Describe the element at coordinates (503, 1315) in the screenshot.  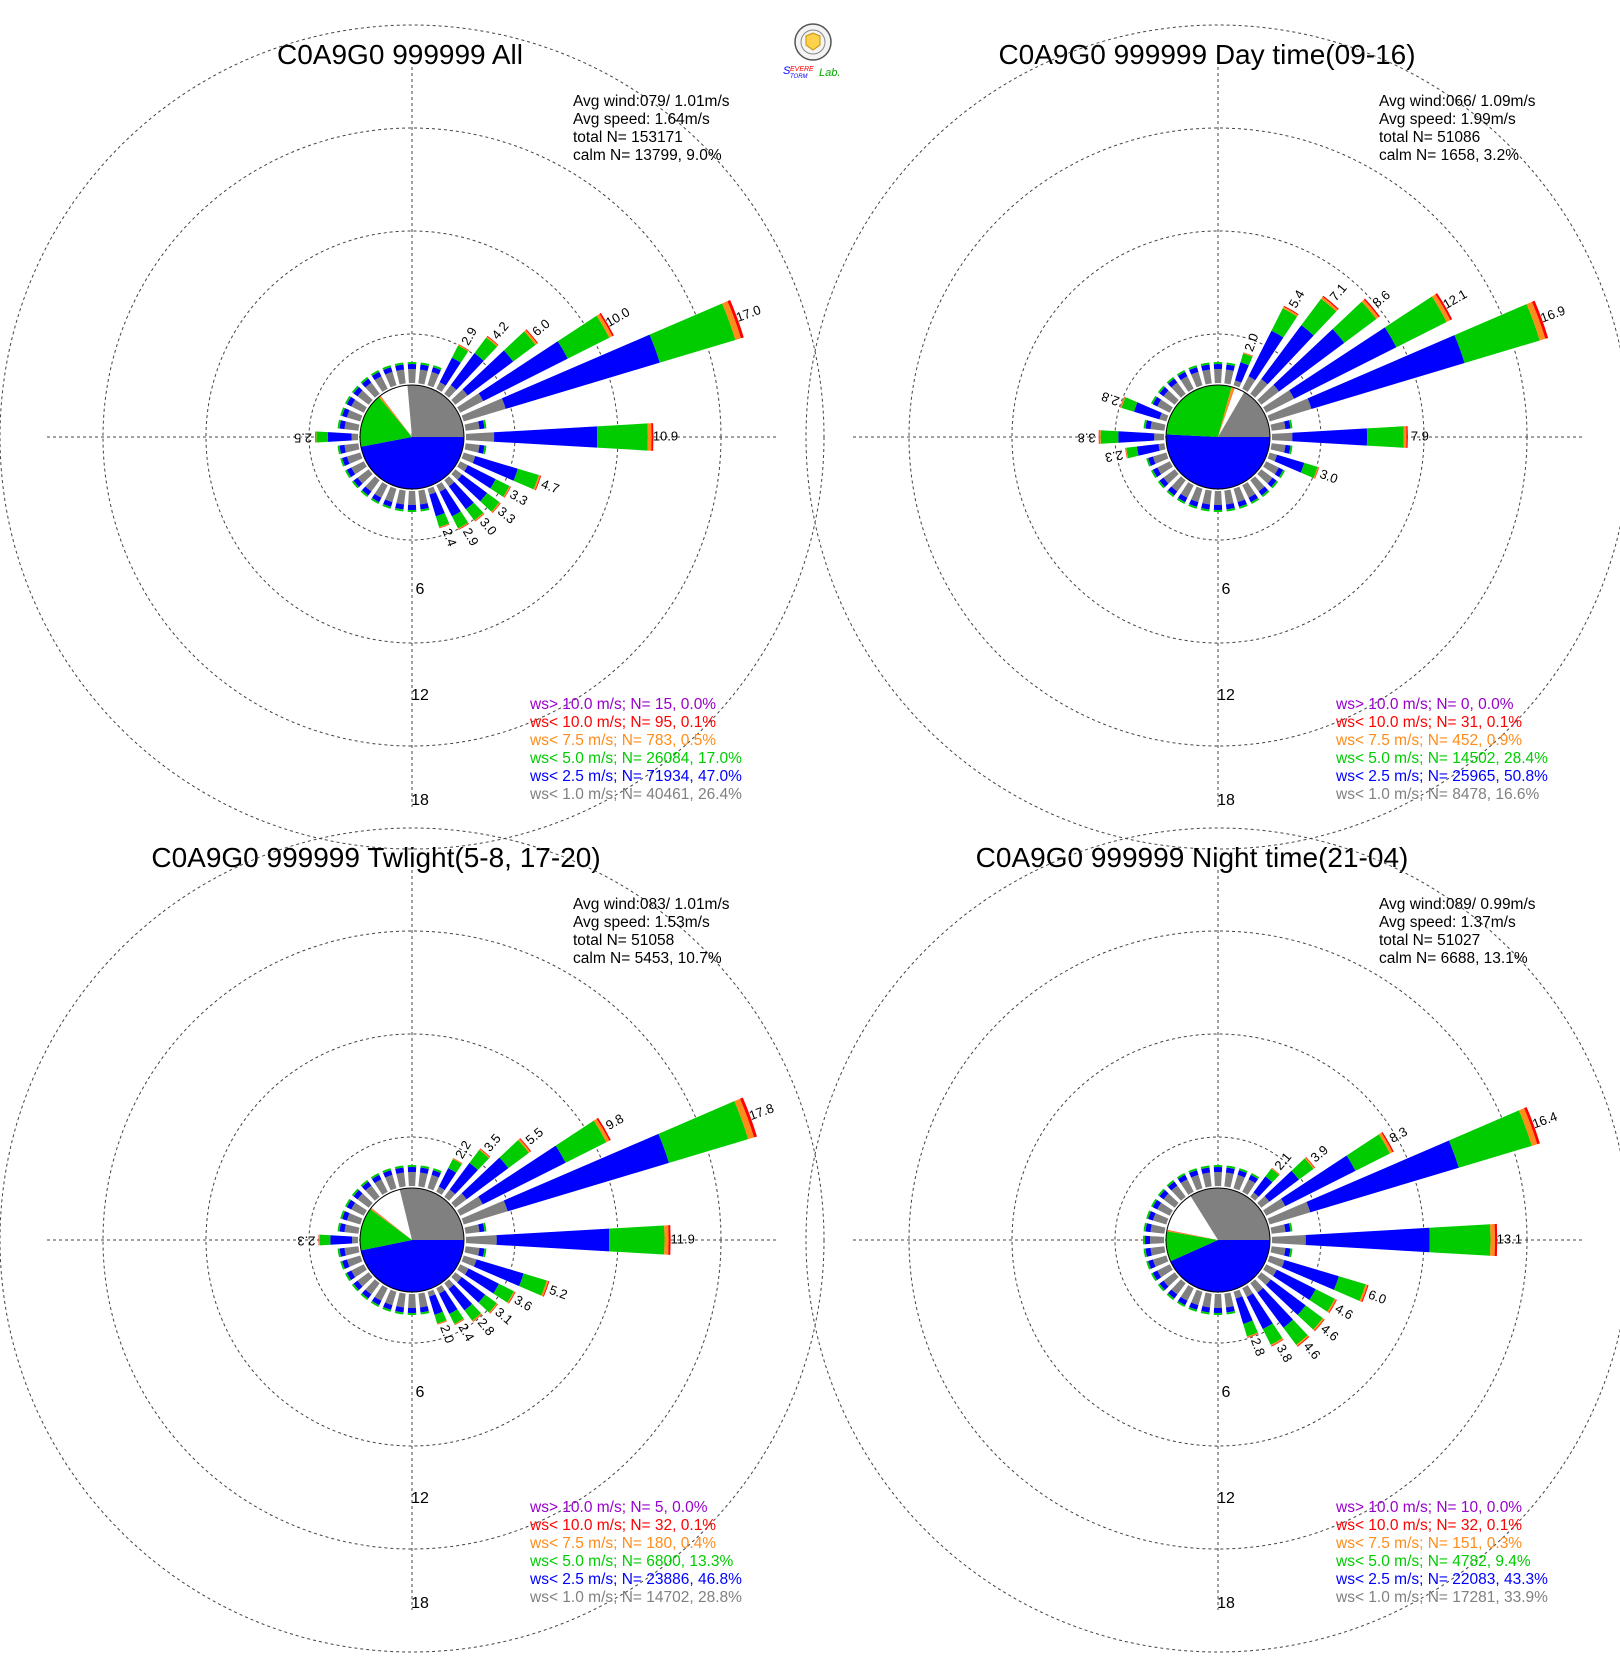
I see `petal-label: 3.1` at that location.